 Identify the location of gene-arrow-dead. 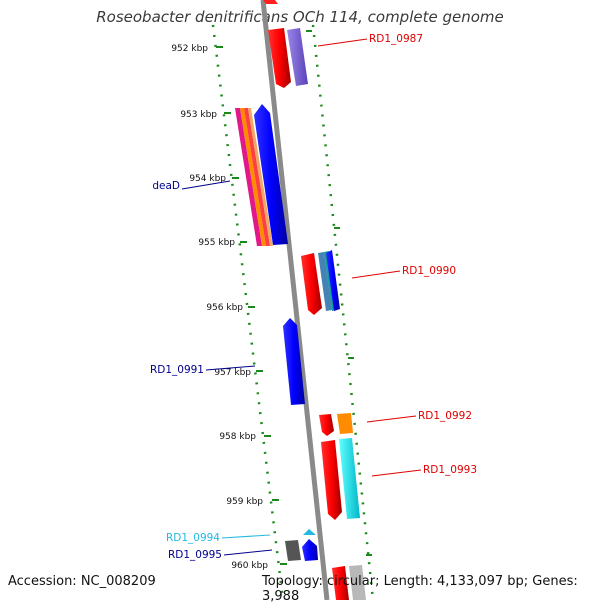
(271, 174).